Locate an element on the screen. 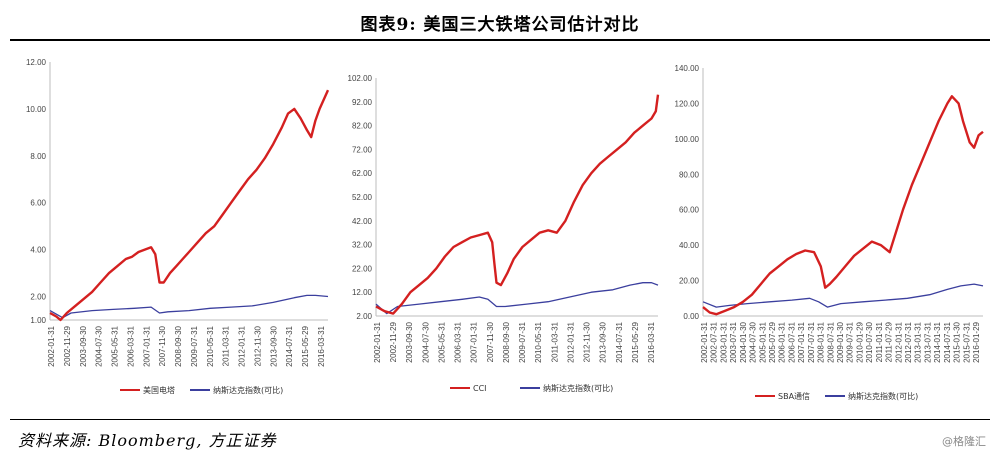 The height and width of the screenshot is (453, 1000). x-tick-label: 2011-01-31 is located at coordinates (879, 341).